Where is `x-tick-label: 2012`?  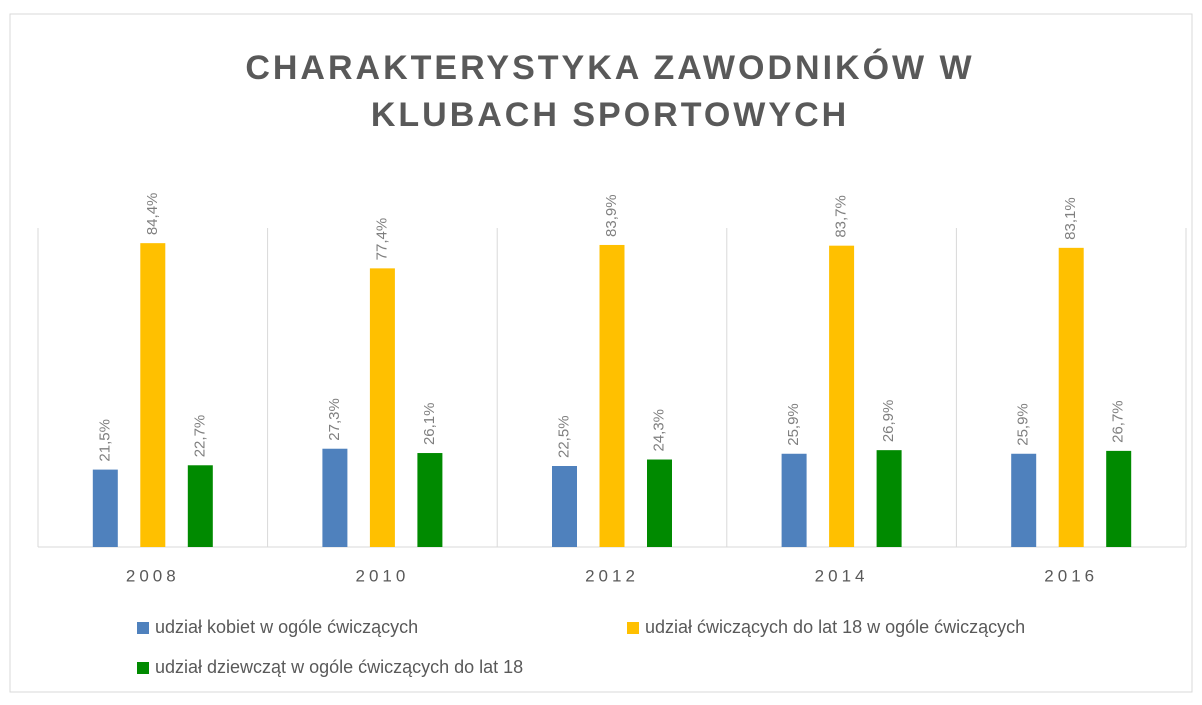 x-tick-label: 2012 is located at coordinates (612, 575).